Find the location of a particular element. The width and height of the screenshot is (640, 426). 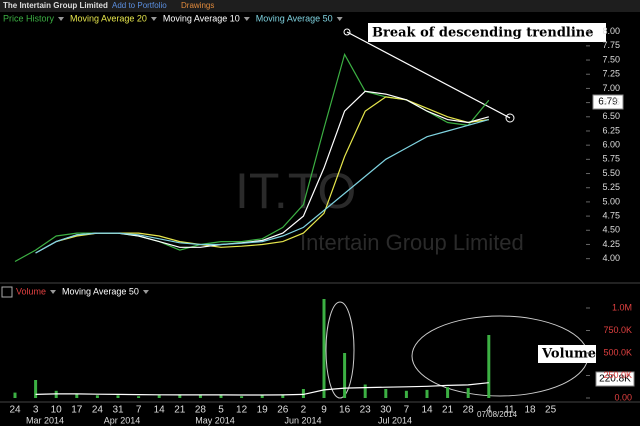

x-tick-label: 21 is located at coordinates (448, 410).